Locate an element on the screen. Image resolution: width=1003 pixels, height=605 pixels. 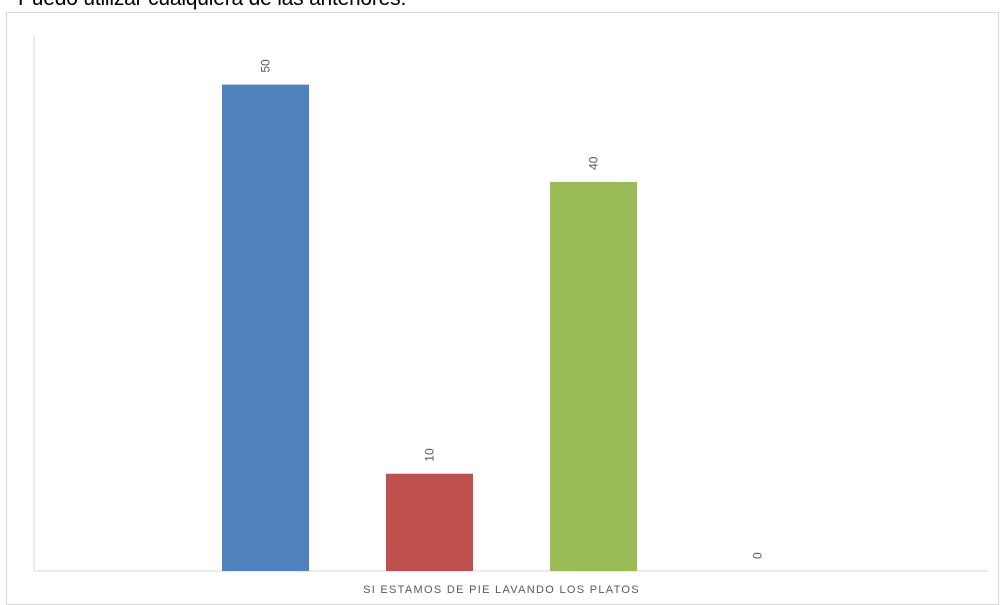
data-label-series-4: 0 is located at coordinates (758, 555).